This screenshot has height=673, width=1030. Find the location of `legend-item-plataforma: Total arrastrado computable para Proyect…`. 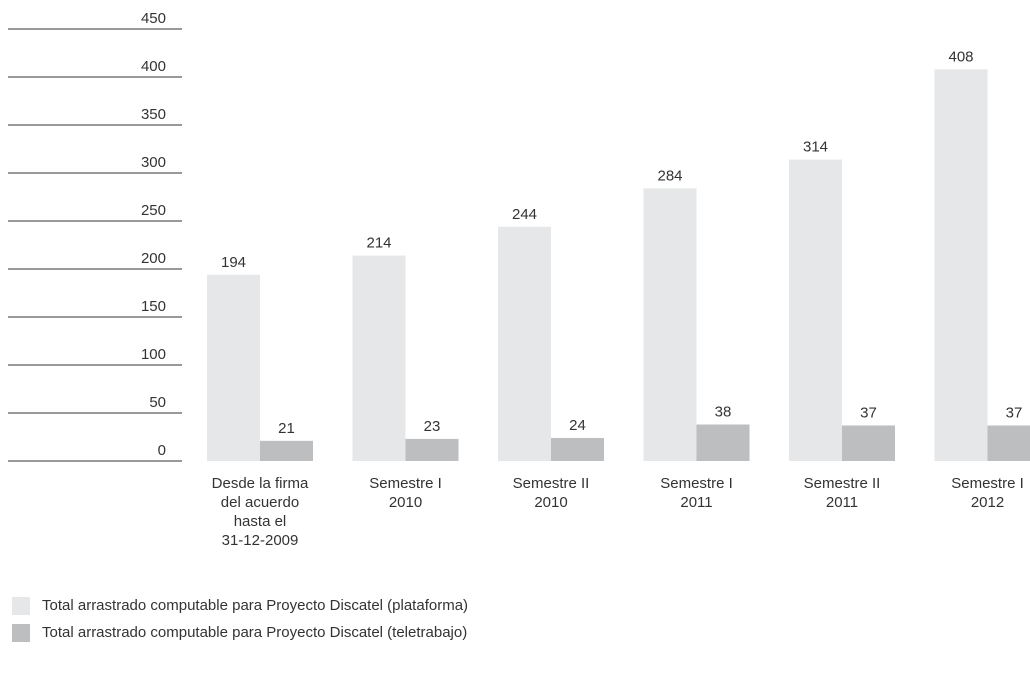

legend-item-plataforma: Total arrastrado computable para Proyect… is located at coordinates (240, 605).